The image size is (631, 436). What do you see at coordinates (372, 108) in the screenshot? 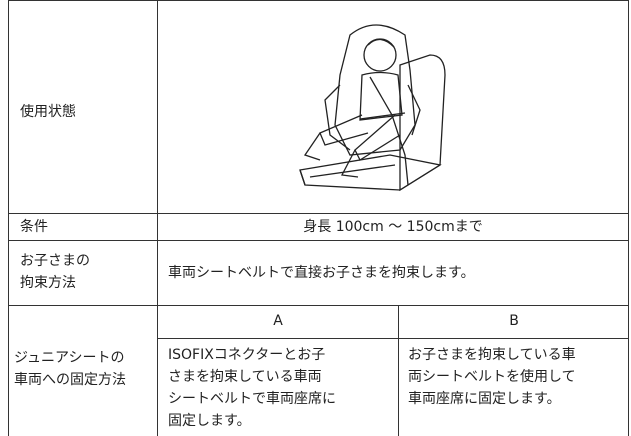
I see `seat-illustration` at bounding box center [372, 108].